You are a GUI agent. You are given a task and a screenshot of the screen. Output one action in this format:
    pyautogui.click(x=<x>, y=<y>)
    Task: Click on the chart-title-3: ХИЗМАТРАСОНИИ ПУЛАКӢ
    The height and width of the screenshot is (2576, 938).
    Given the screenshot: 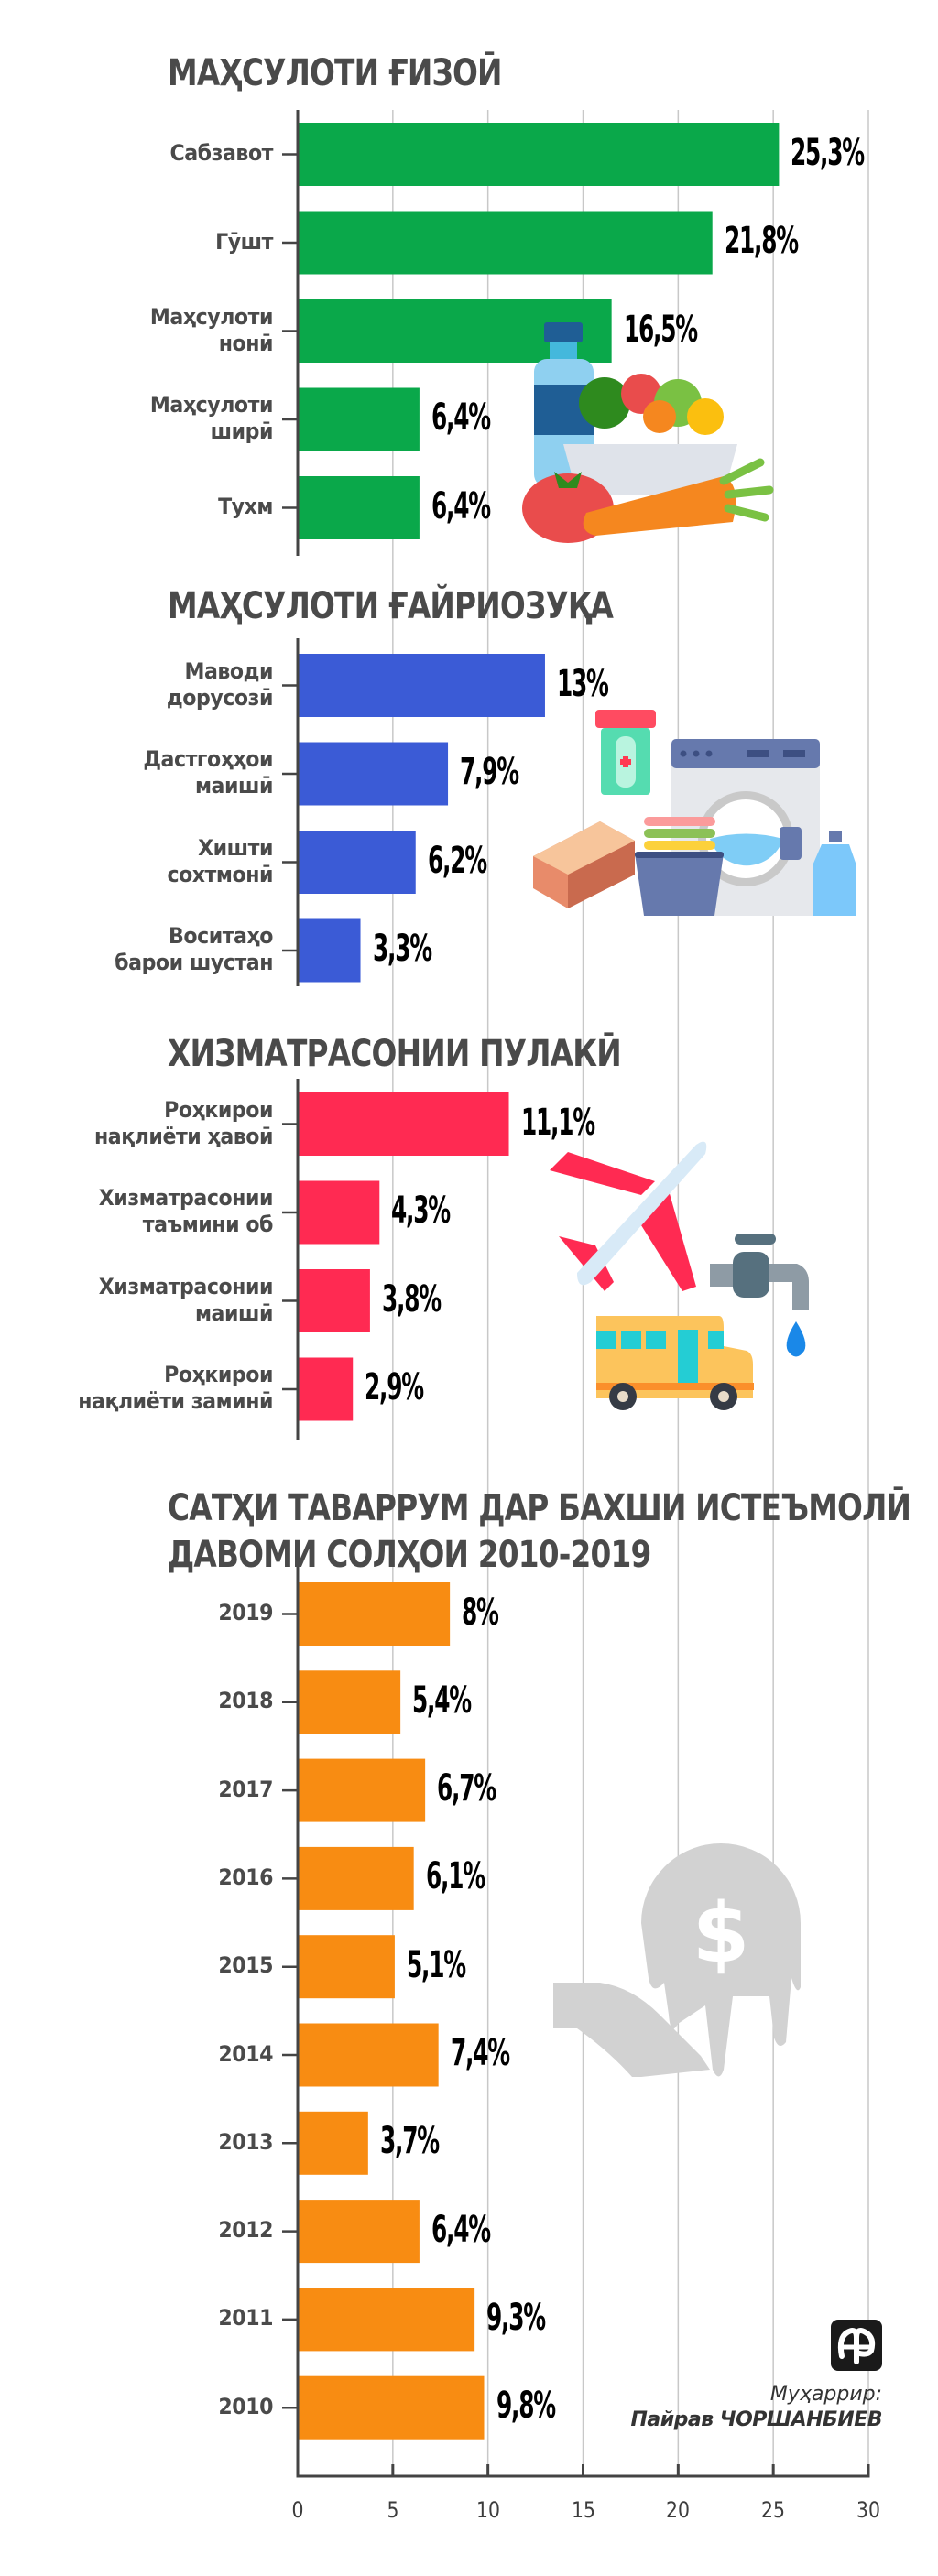 What is the action you would take?
    pyautogui.click(x=395, y=1054)
    